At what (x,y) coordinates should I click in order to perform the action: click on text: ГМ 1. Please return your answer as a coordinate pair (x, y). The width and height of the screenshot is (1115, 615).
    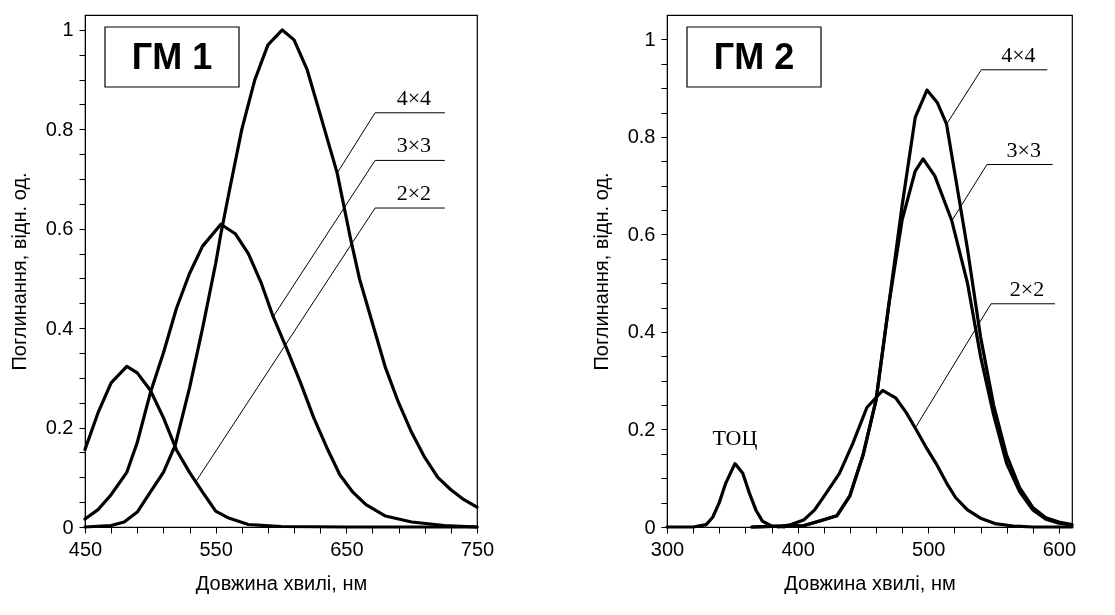
    Looking at the image, I should click on (172, 56).